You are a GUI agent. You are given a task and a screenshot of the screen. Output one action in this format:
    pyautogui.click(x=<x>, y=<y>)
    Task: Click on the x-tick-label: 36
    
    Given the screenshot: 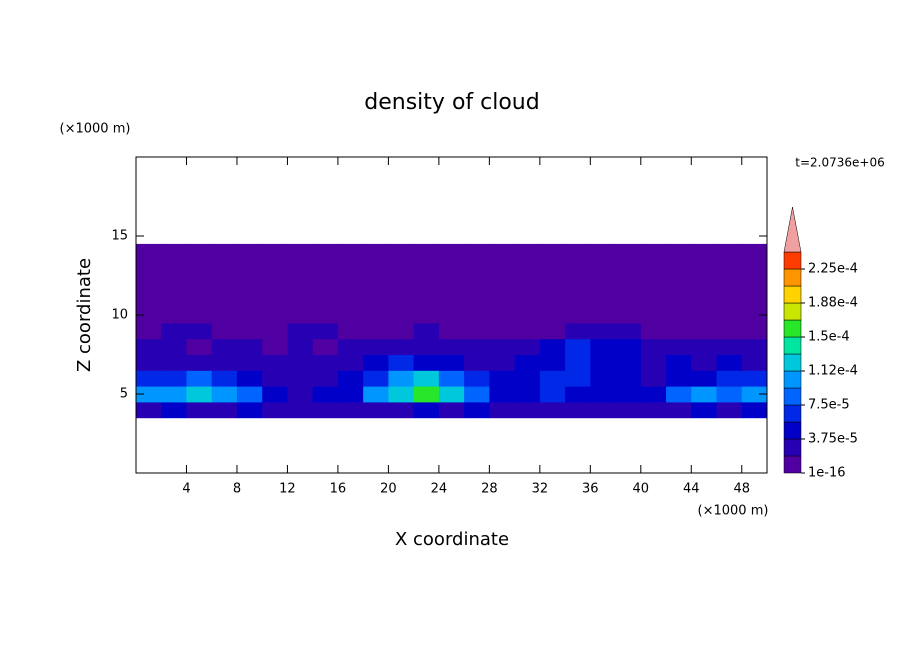 What is the action you would take?
    pyautogui.click(x=590, y=489)
    